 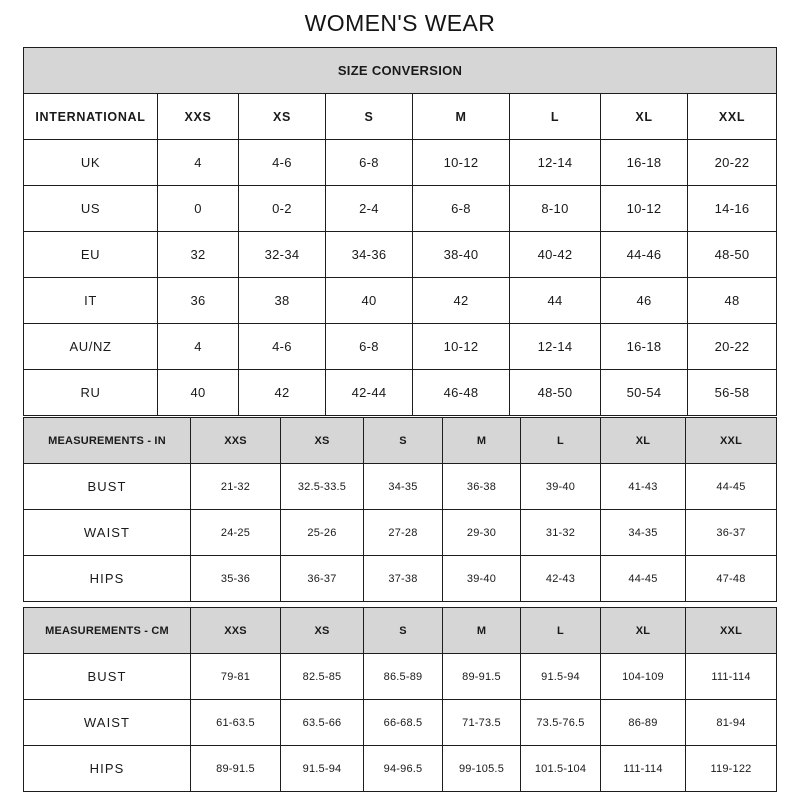 I want to click on cell: 34-36, so click(x=369, y=254).